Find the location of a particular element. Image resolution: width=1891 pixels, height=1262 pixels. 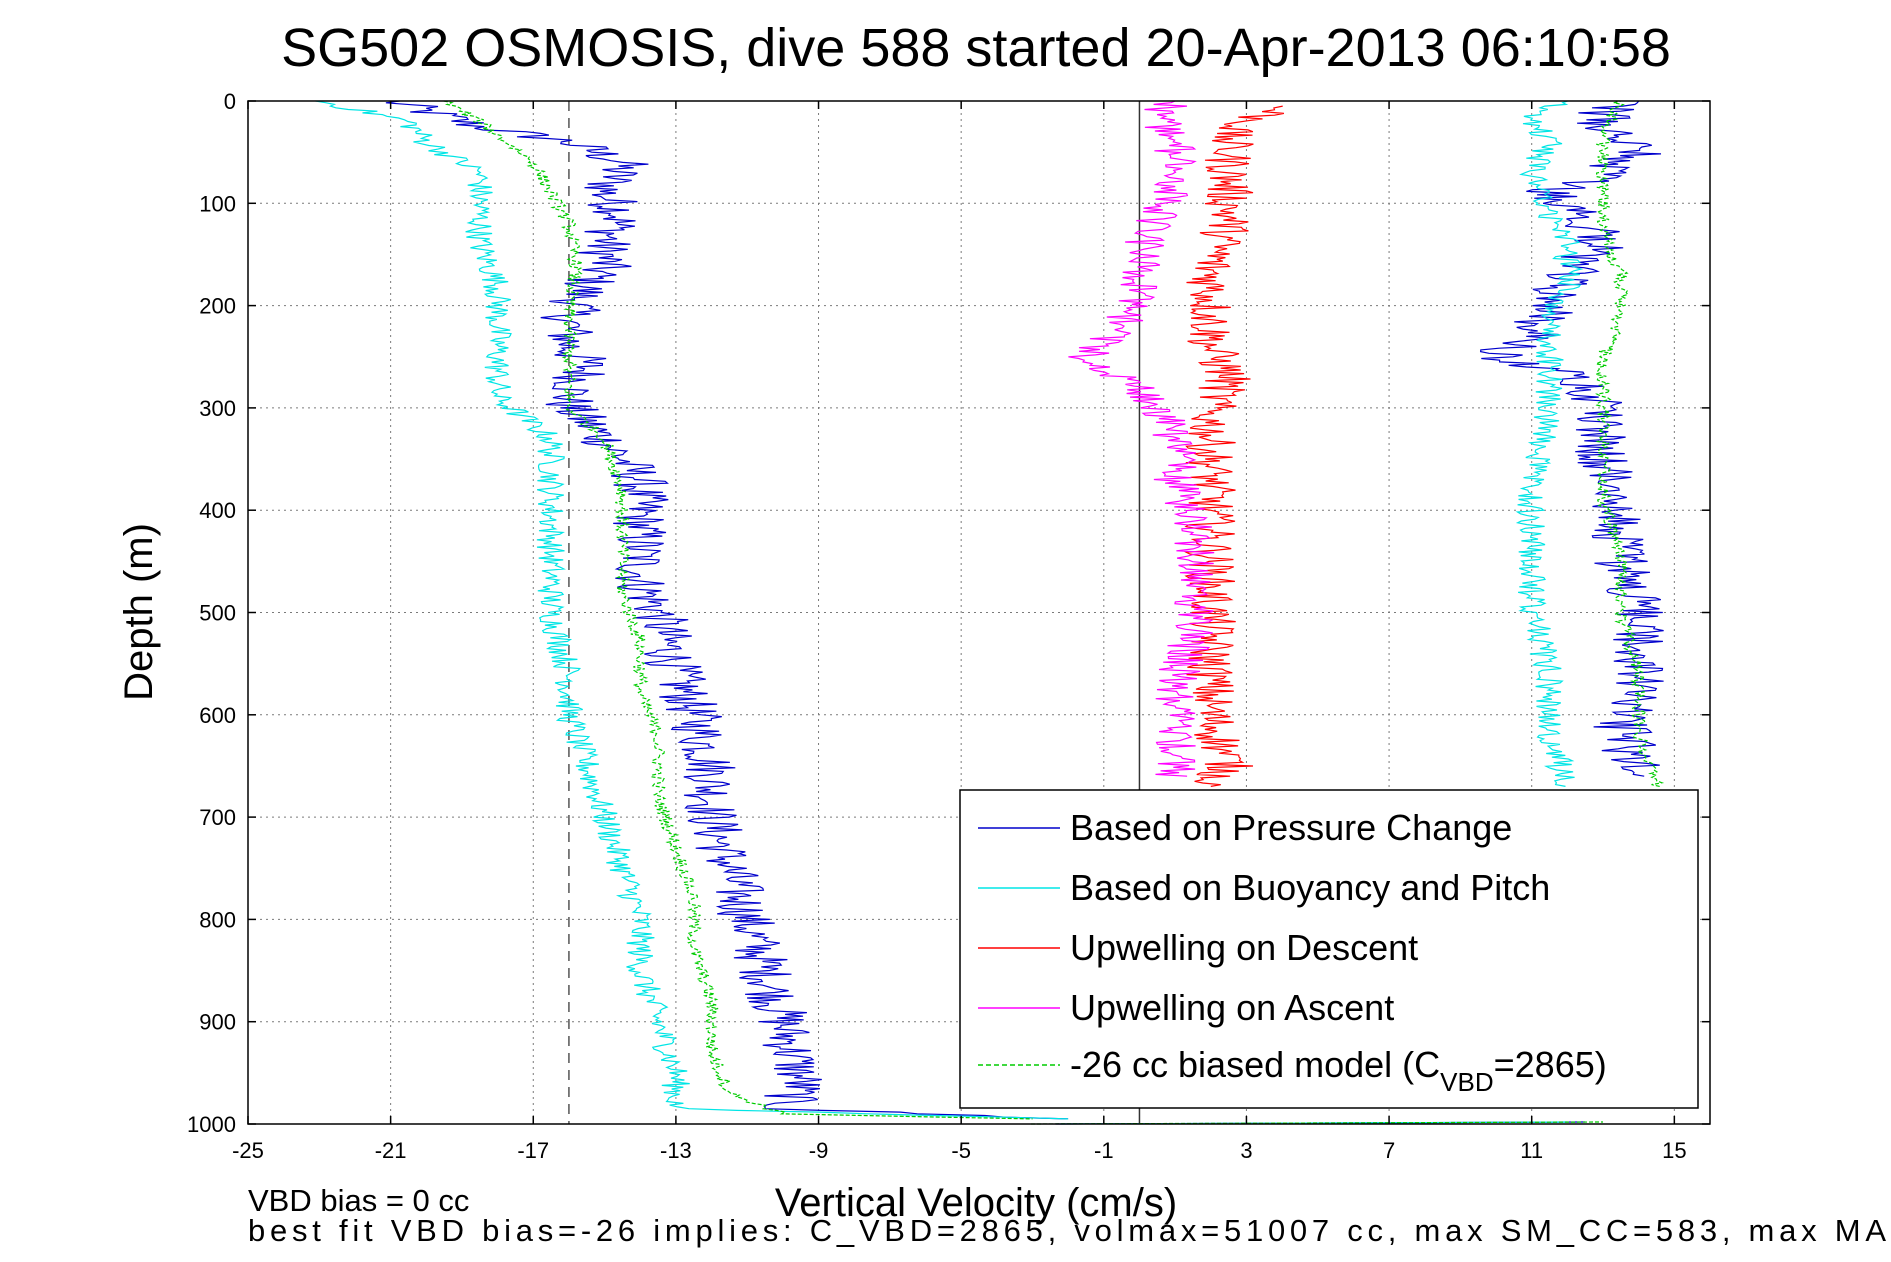

x-tick-label: -5 is located at coordinates (961, 1150).